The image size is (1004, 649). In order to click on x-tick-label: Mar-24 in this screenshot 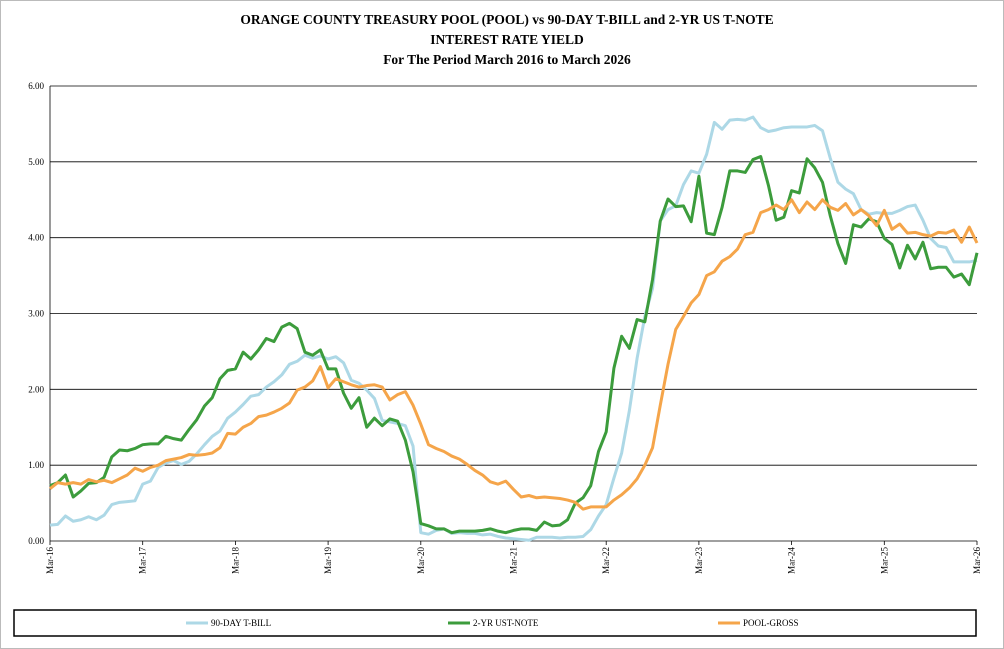, I will do `click(792, 560)`.